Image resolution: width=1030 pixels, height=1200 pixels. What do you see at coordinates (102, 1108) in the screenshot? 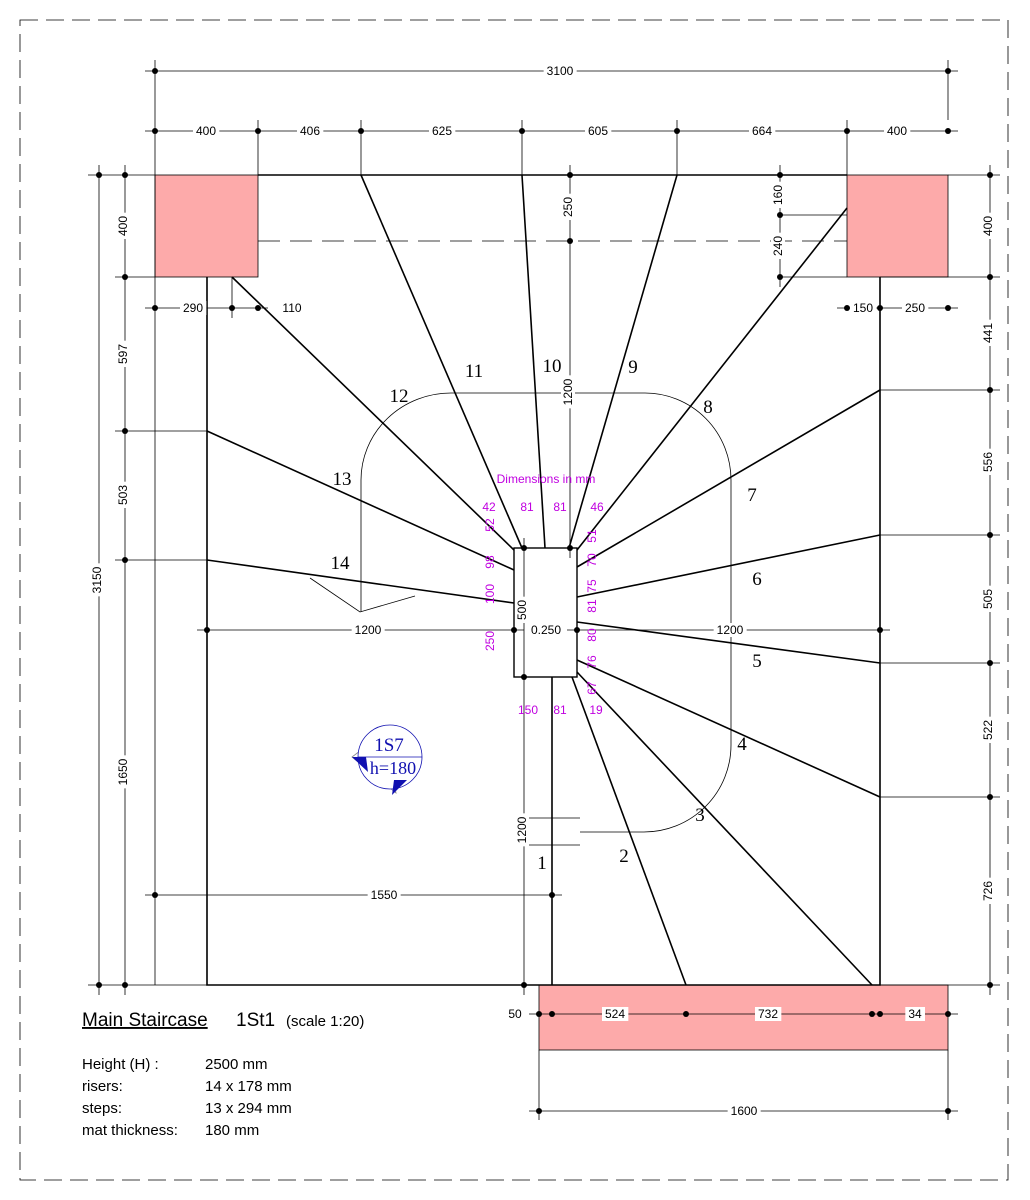
I see `steps-label: steps:` at bounding box center [102, 1108].